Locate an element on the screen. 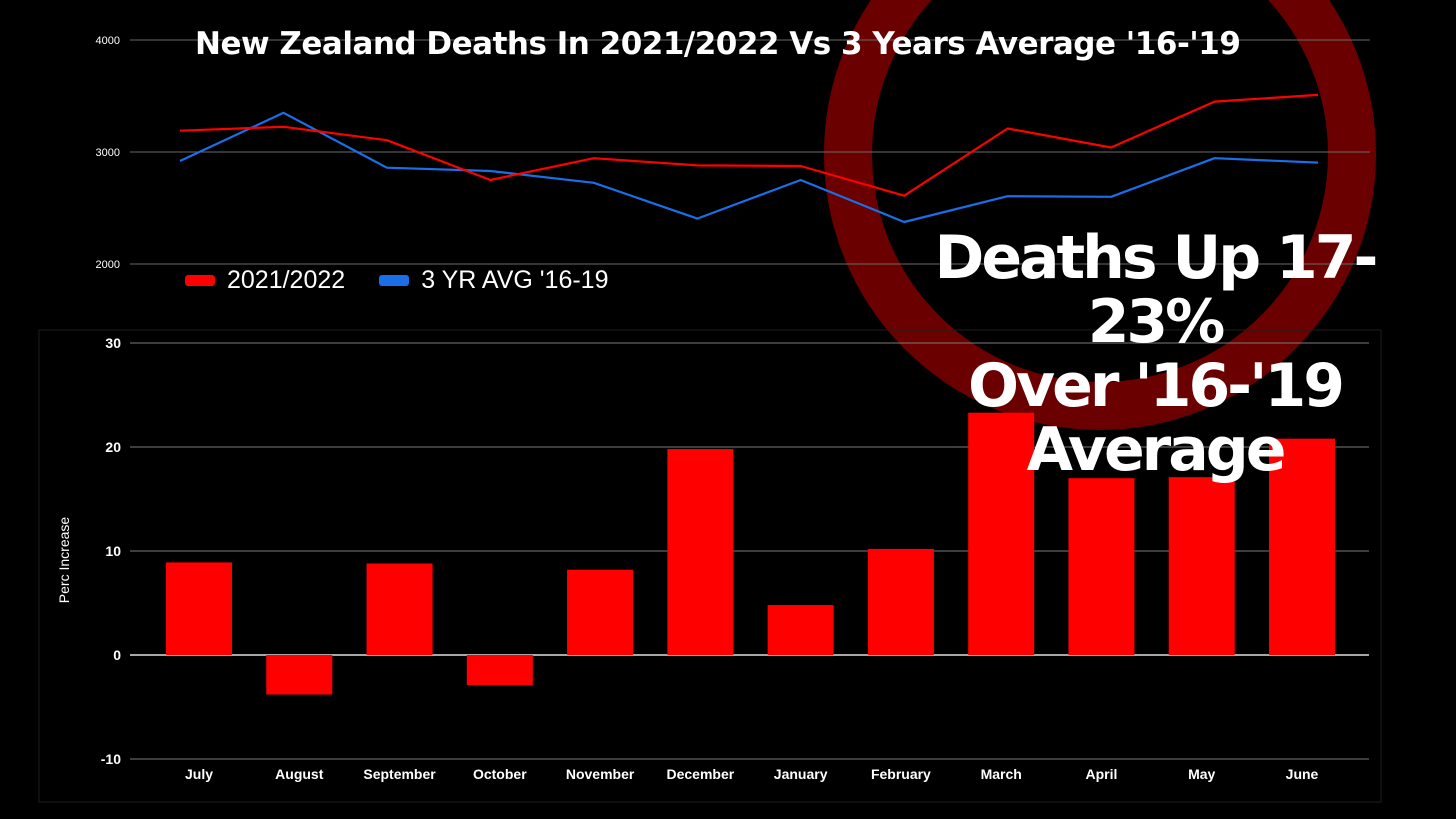 The width and height of the screenshot is (1456, 819). bar-march is located at coordinates (1001, 533).